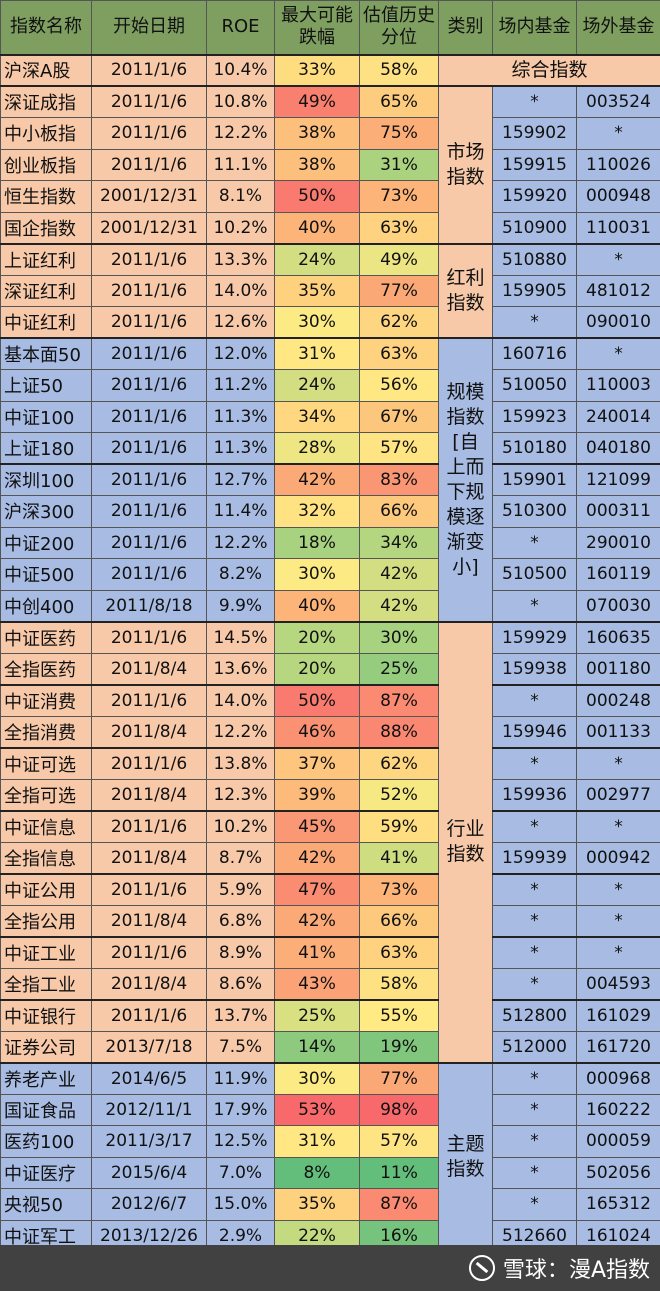 This screenshot has height=1291, width=660. I want to click on onsite-fund-cell: 159939, so click(534, 857).